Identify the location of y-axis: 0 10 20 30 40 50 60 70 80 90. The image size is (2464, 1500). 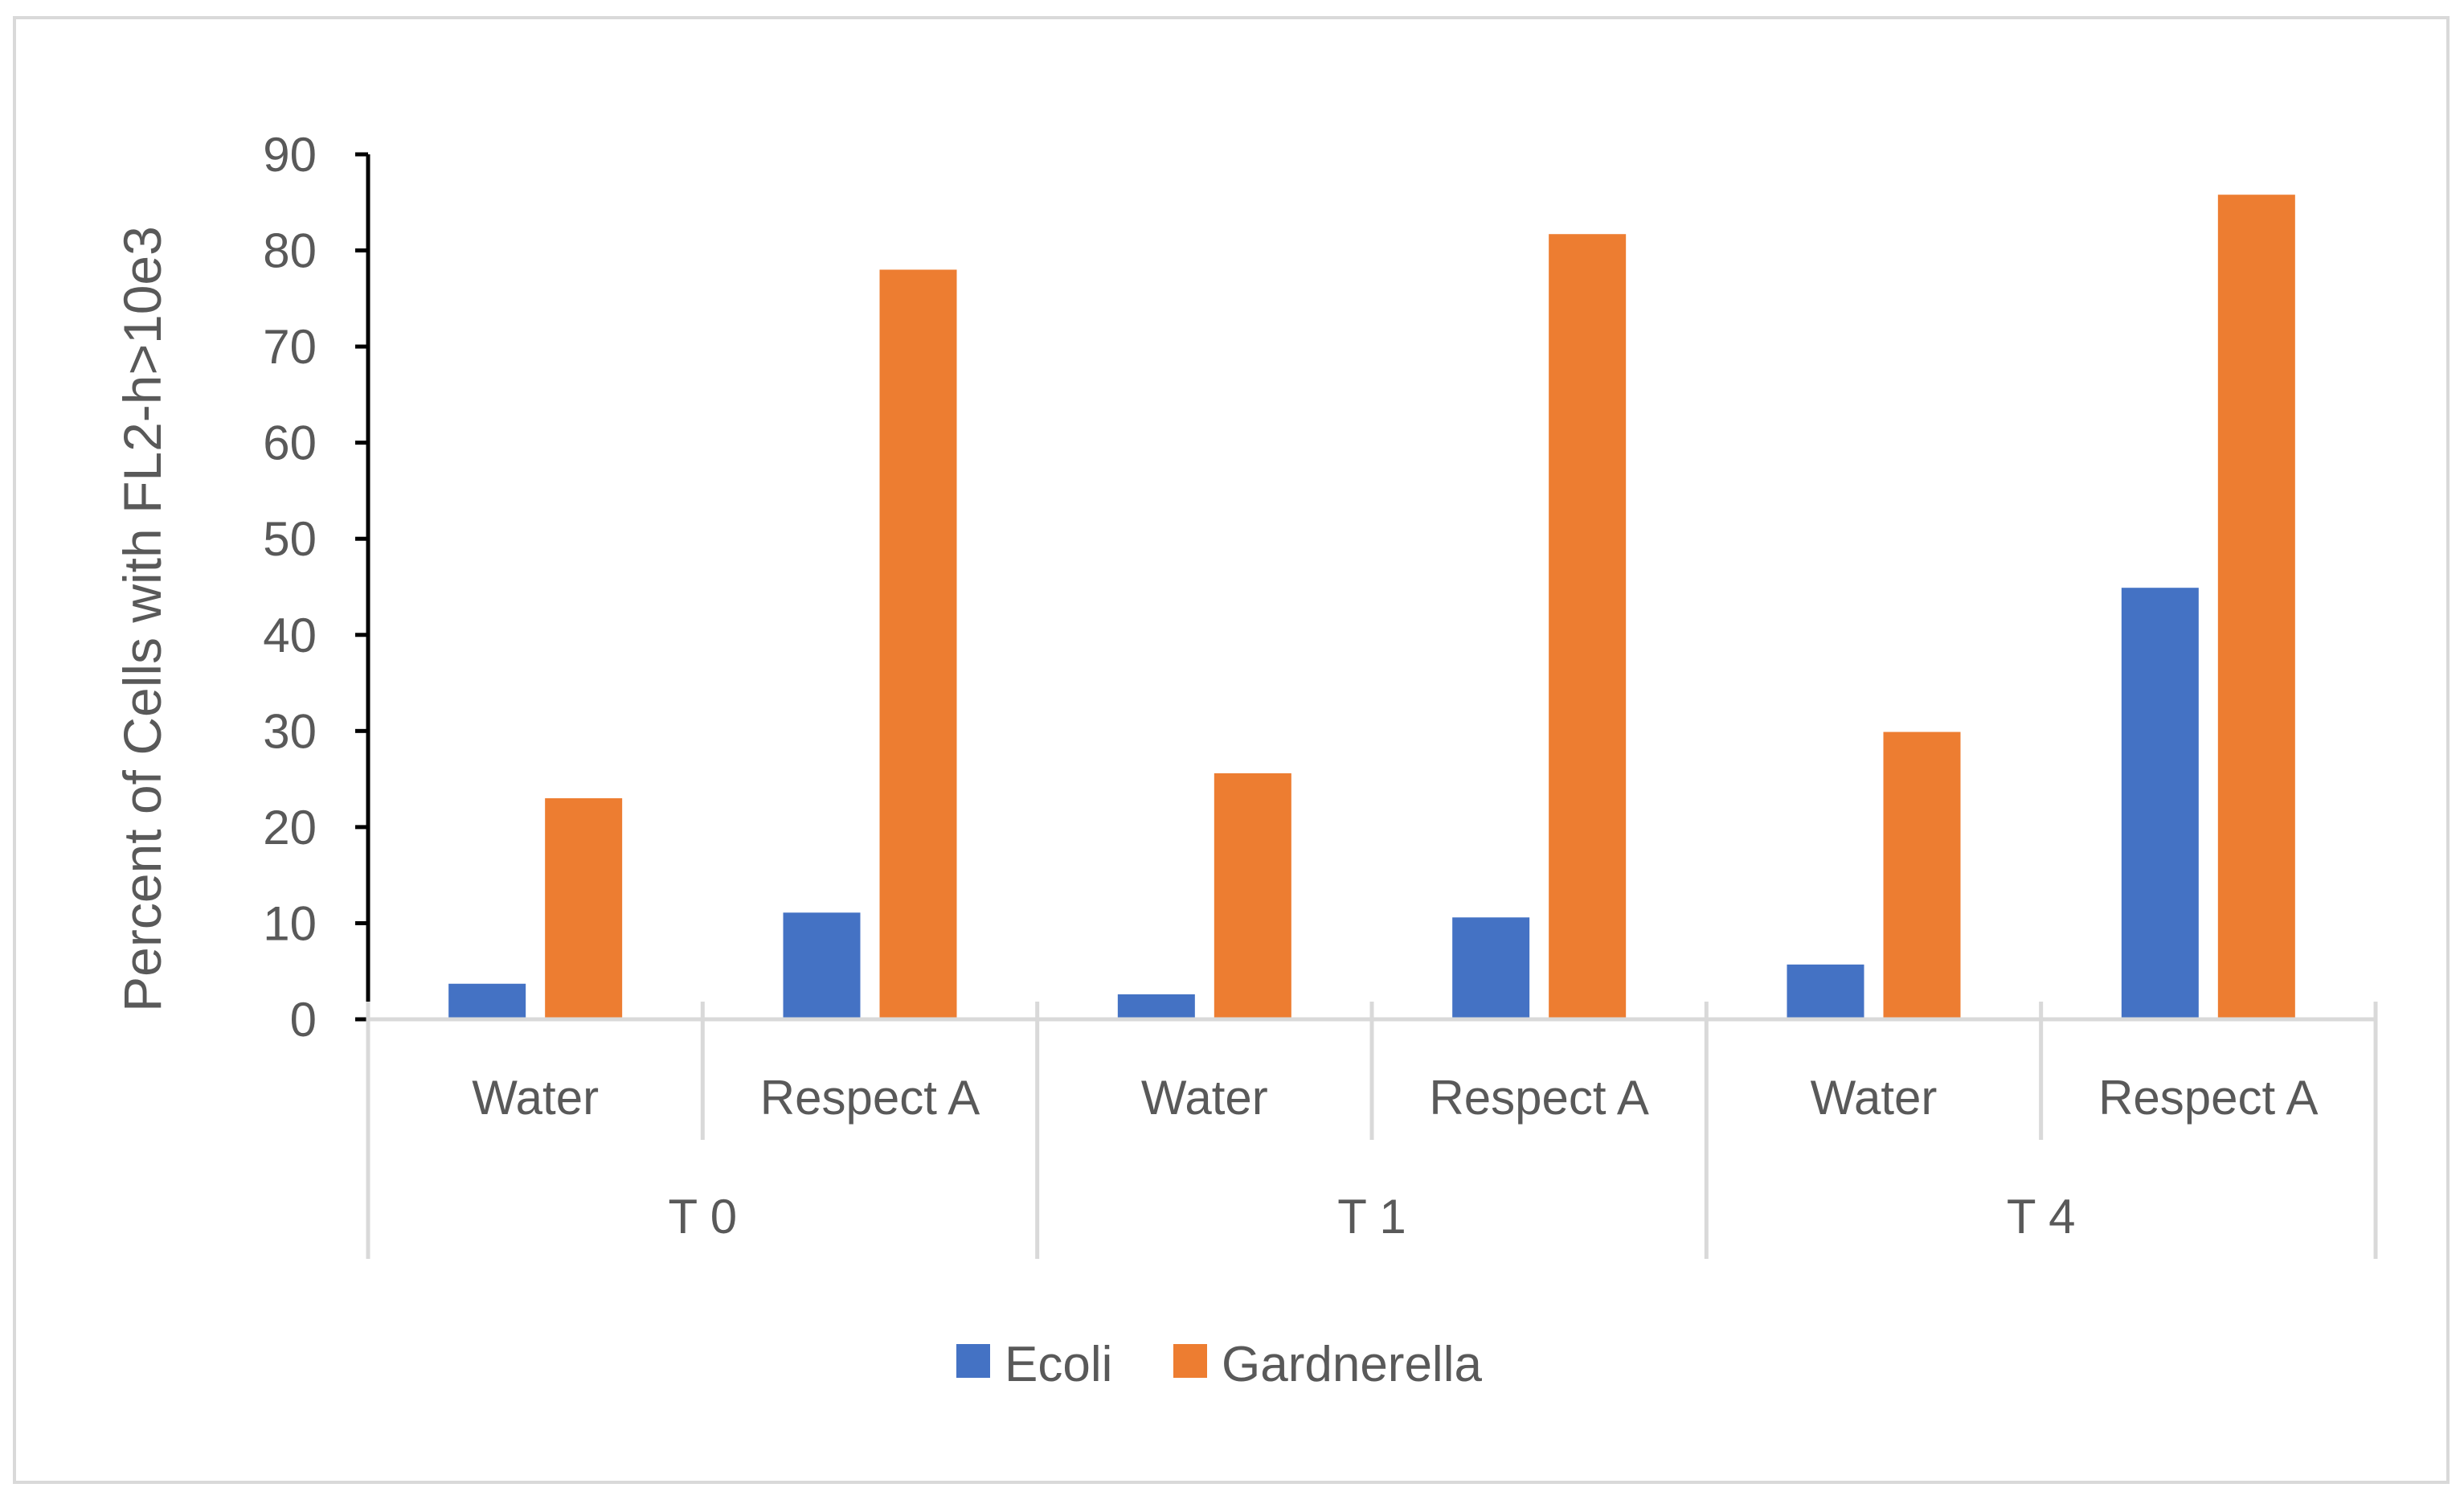
(316, 587).